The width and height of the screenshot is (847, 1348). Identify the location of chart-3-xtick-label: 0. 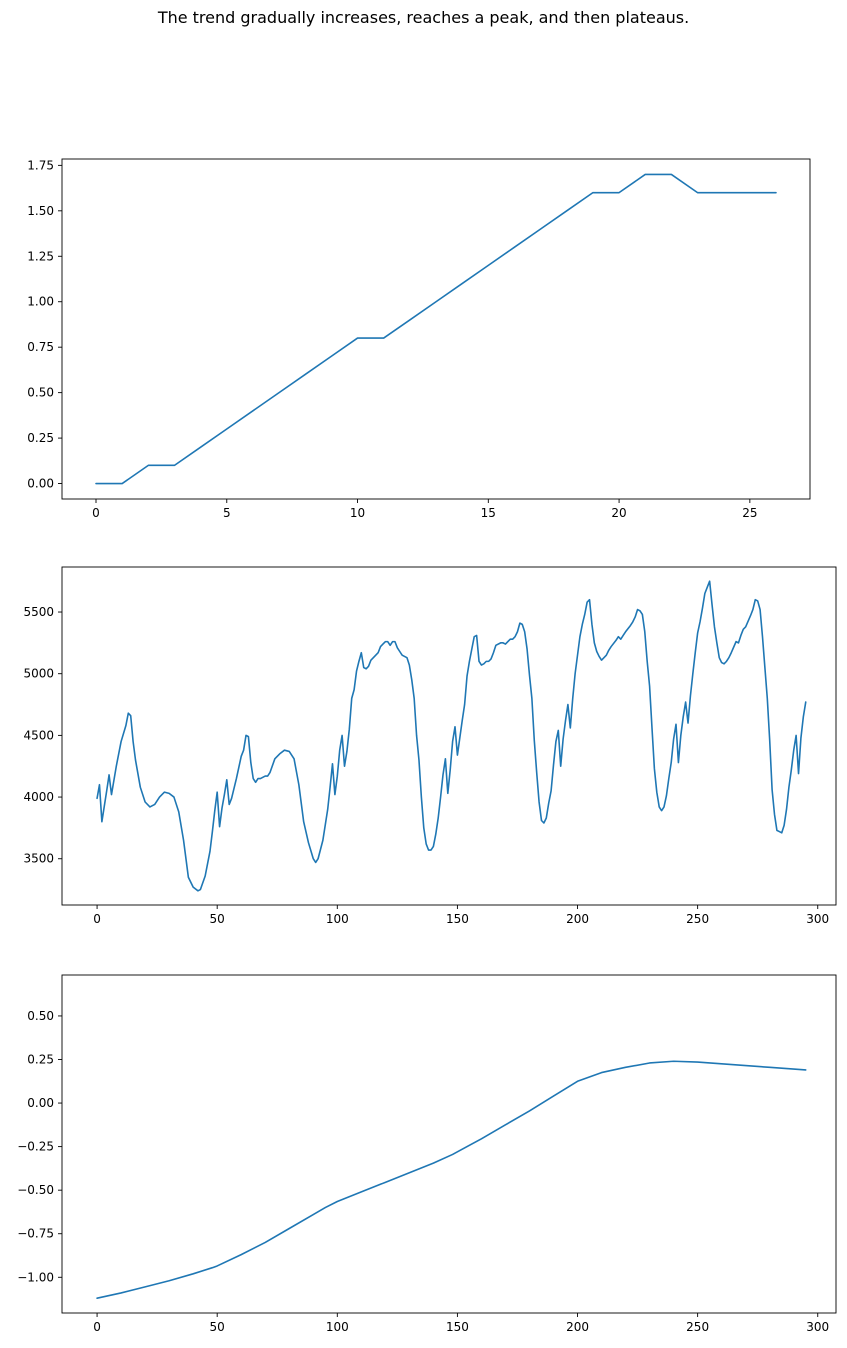
(97, 1327).